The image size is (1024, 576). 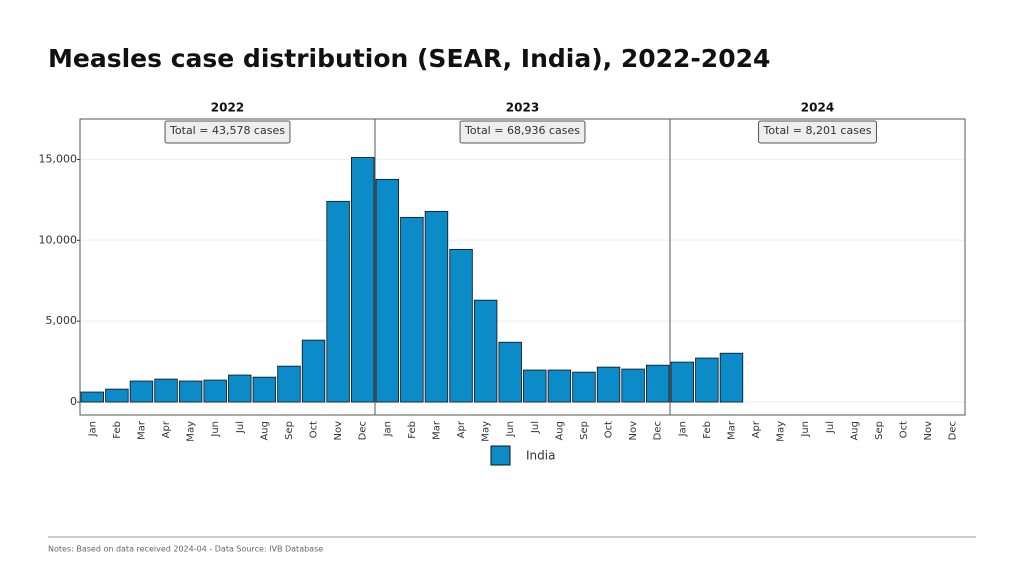 What do you see at coordinates (227, 108) in the screenshot?
I see `facet-title: 2022` at bounding box center [227, 108].